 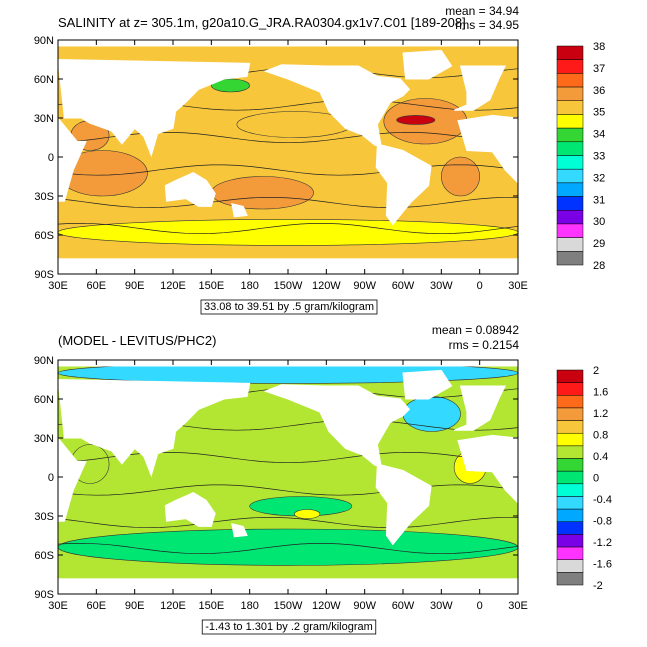 I want to click on colorbar-label: 33, so click(x=599, y=157).